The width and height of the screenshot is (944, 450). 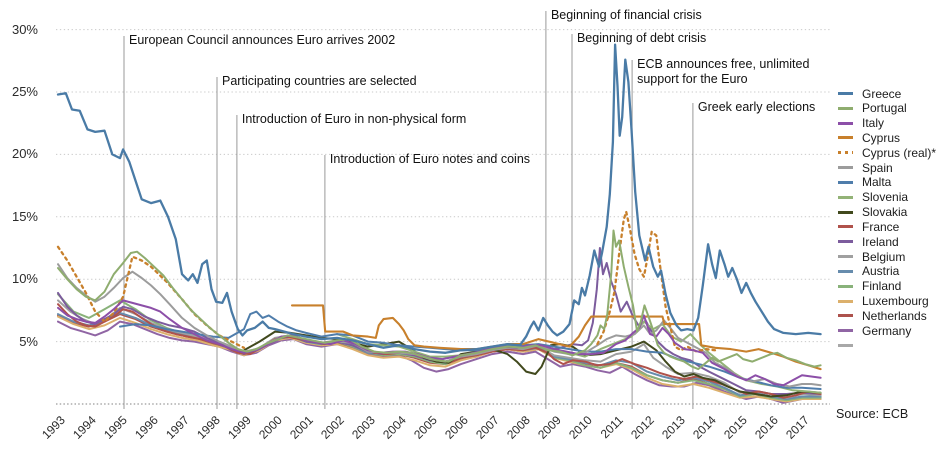 I want to click on legend-label: Luxembourg, so click(x=895, y=301).